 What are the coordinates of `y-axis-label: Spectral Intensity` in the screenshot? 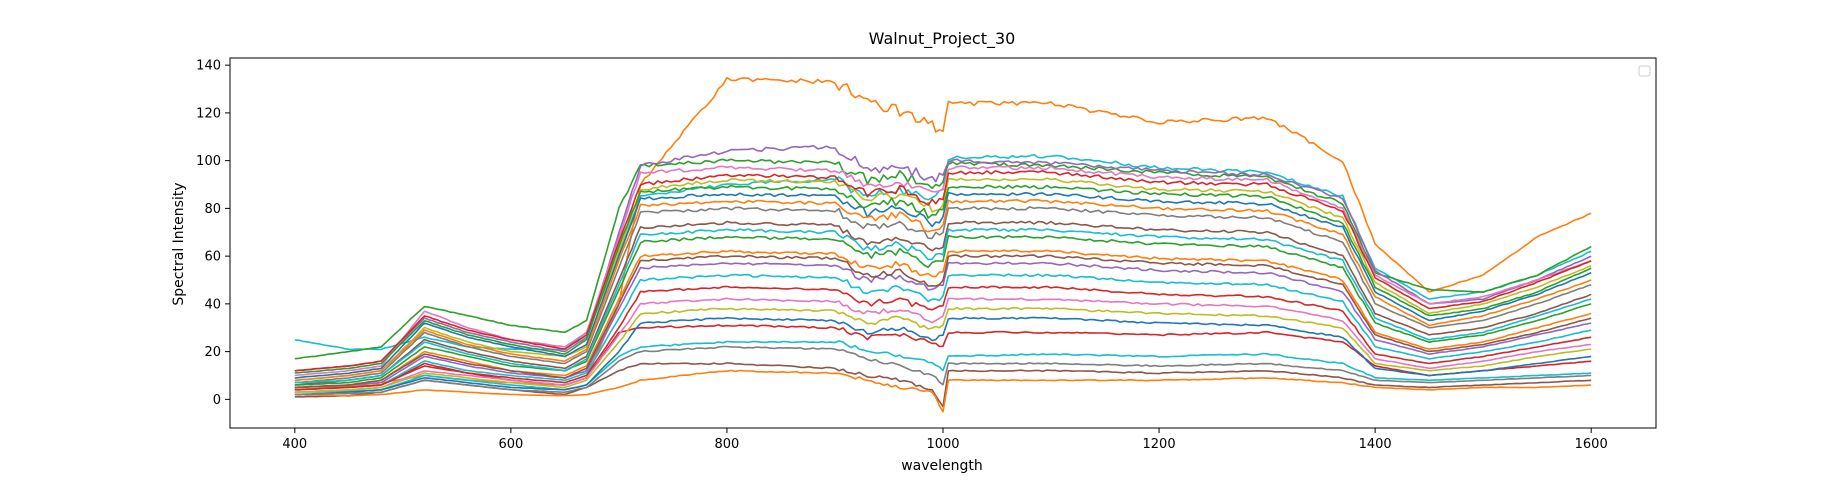 It's located at (179, 243).